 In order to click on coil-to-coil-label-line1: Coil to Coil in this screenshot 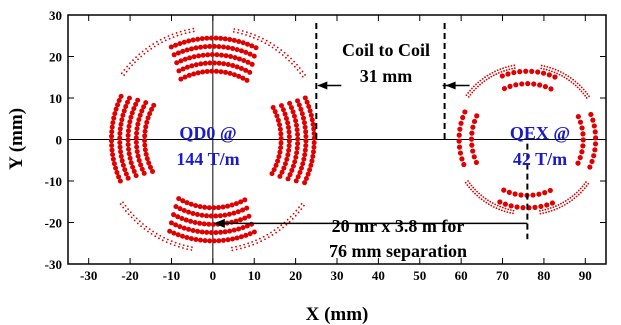, I will do `click(386, 50)`.